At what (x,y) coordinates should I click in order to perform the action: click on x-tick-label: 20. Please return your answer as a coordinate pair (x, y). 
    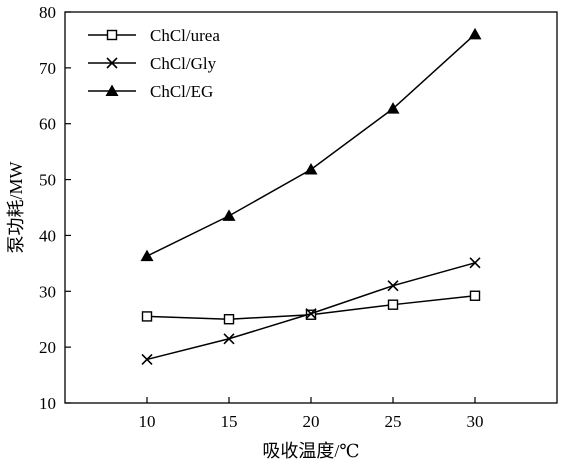
    Looking at the image, I should click on (311, 421).